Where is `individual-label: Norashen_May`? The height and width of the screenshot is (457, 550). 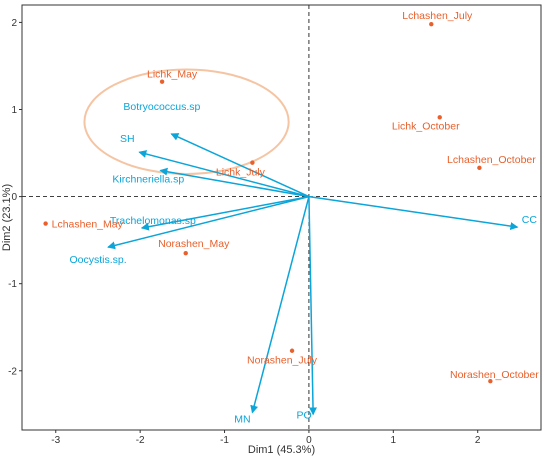 individual-label: Norashen_May is located at coordinates (194, 244).